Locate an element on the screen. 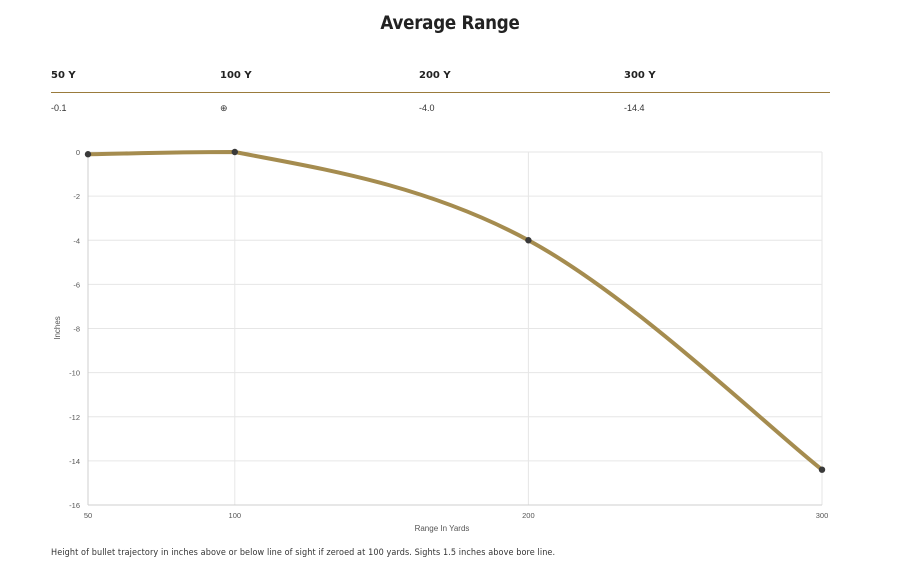 This screenshot has height=574, width=900. value-300y: -14.4 is located at coordinates (634, 108).